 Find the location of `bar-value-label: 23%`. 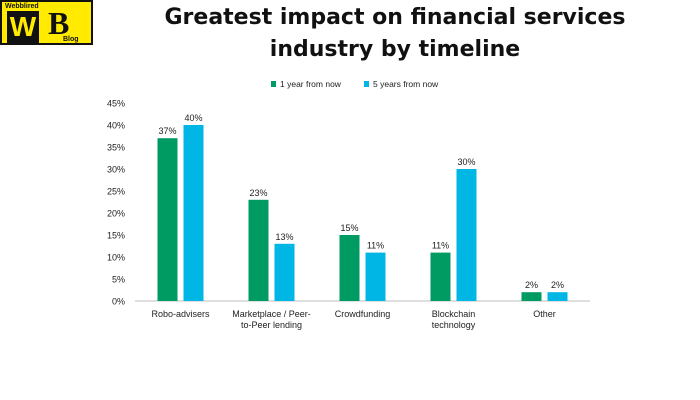

bar-value-label: 23% is located at coordinates (258, 193).